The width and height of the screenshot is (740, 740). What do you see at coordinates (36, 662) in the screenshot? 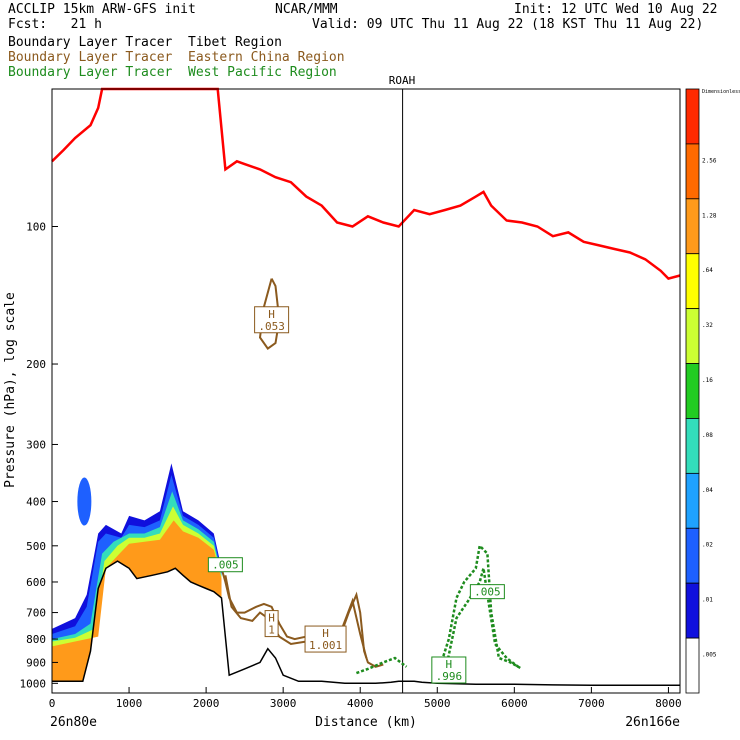
I see `y-tick-label: 900` at bounding box center [36, 662].